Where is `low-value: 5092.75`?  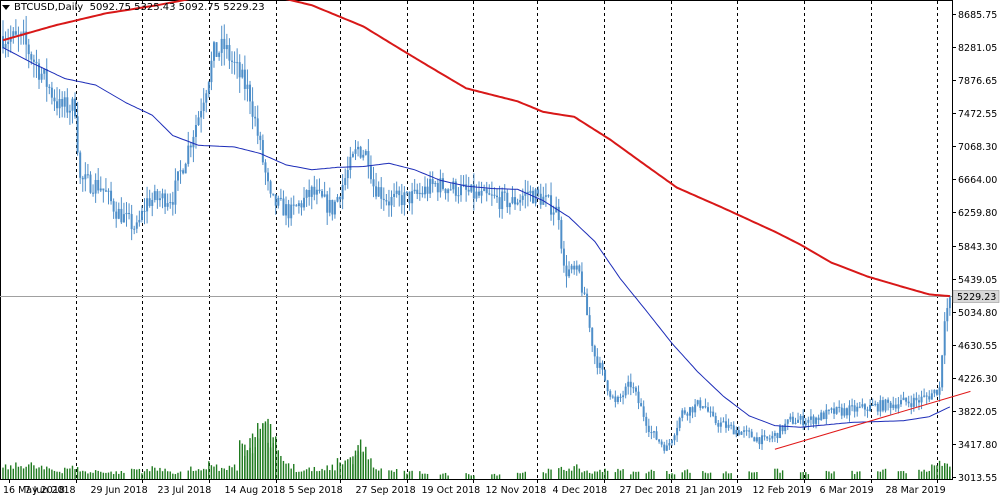 low-value: 5092.75 is located at coordinates (199, 7).